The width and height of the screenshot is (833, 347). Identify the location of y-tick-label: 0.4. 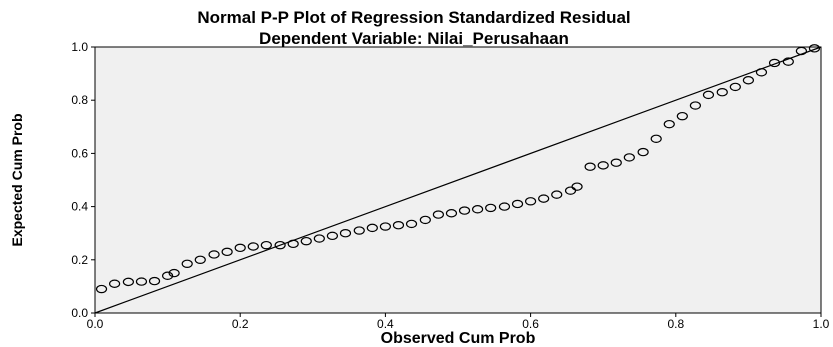
(79, 207).